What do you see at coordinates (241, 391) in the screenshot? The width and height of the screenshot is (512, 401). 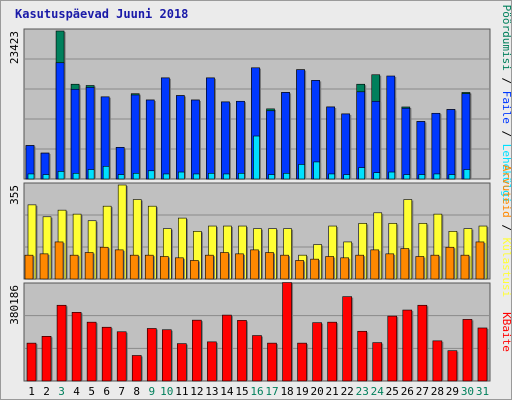 I see `x-tick-label: 15` at bounding box center [241, 391].